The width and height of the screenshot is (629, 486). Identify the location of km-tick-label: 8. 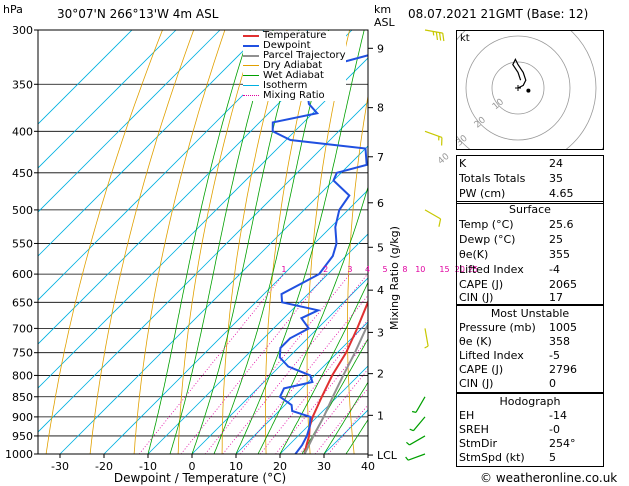
(380, 108).